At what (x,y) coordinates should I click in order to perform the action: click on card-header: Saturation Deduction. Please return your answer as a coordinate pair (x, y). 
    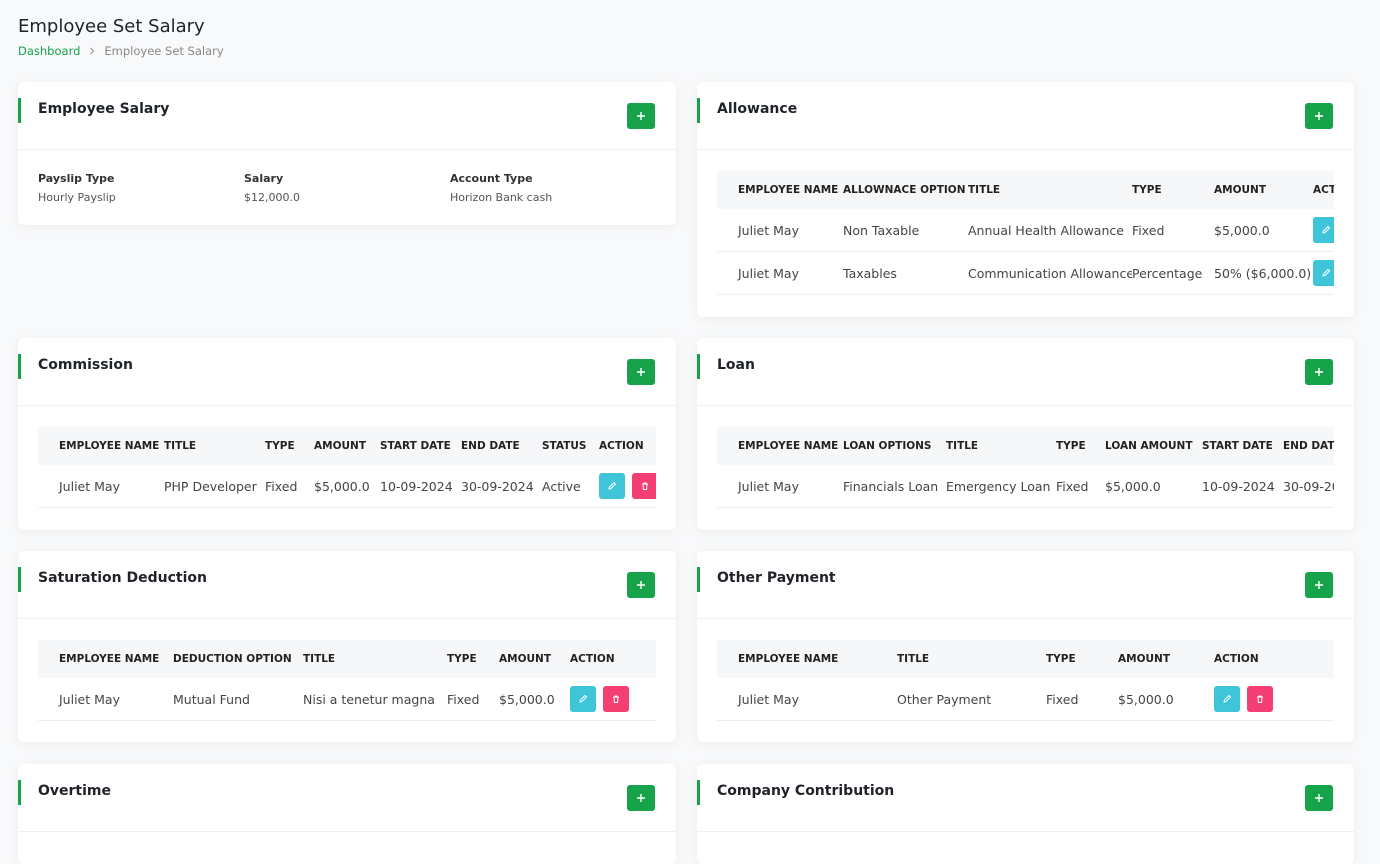
    Looking at the image, I should click on (347, 585).